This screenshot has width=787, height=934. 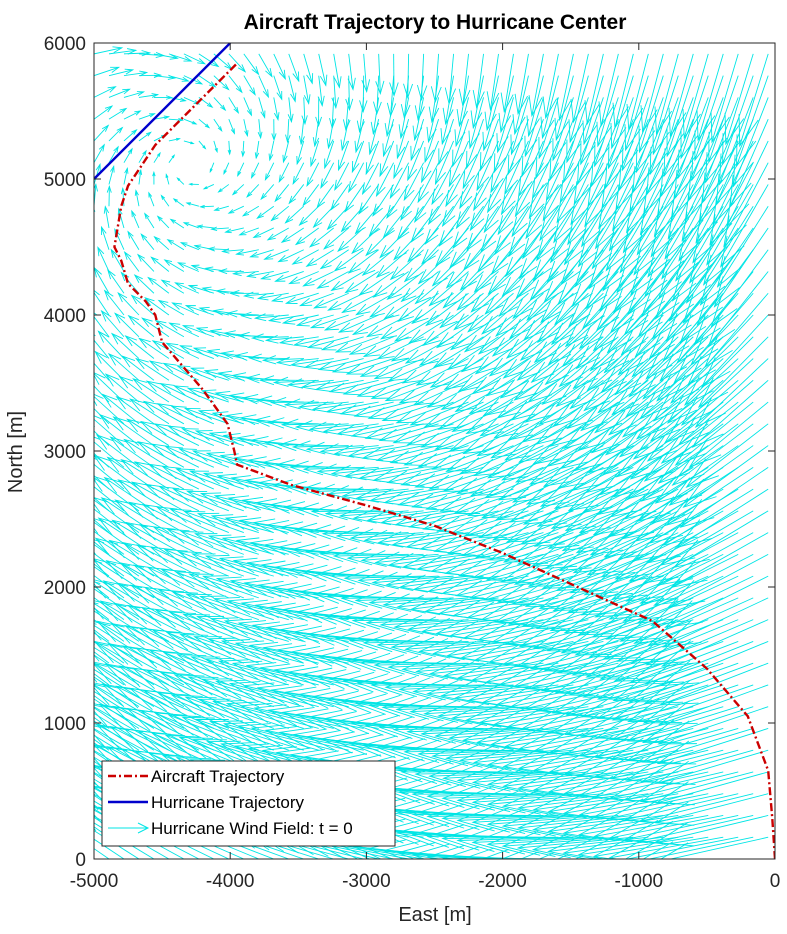 What do you see at coordinates (502, 881) in the screenshot?
I see `x-tick-label: -2000` at bounding box center [502, 881].